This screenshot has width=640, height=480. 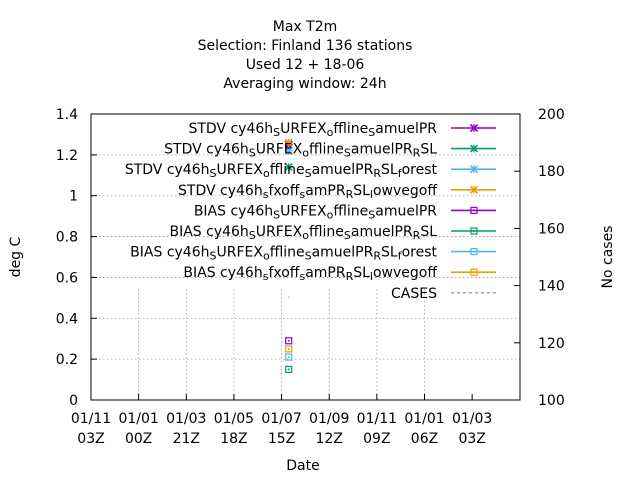 I want to click on y-tick-label: 1.4, so click(x=67, y=115).